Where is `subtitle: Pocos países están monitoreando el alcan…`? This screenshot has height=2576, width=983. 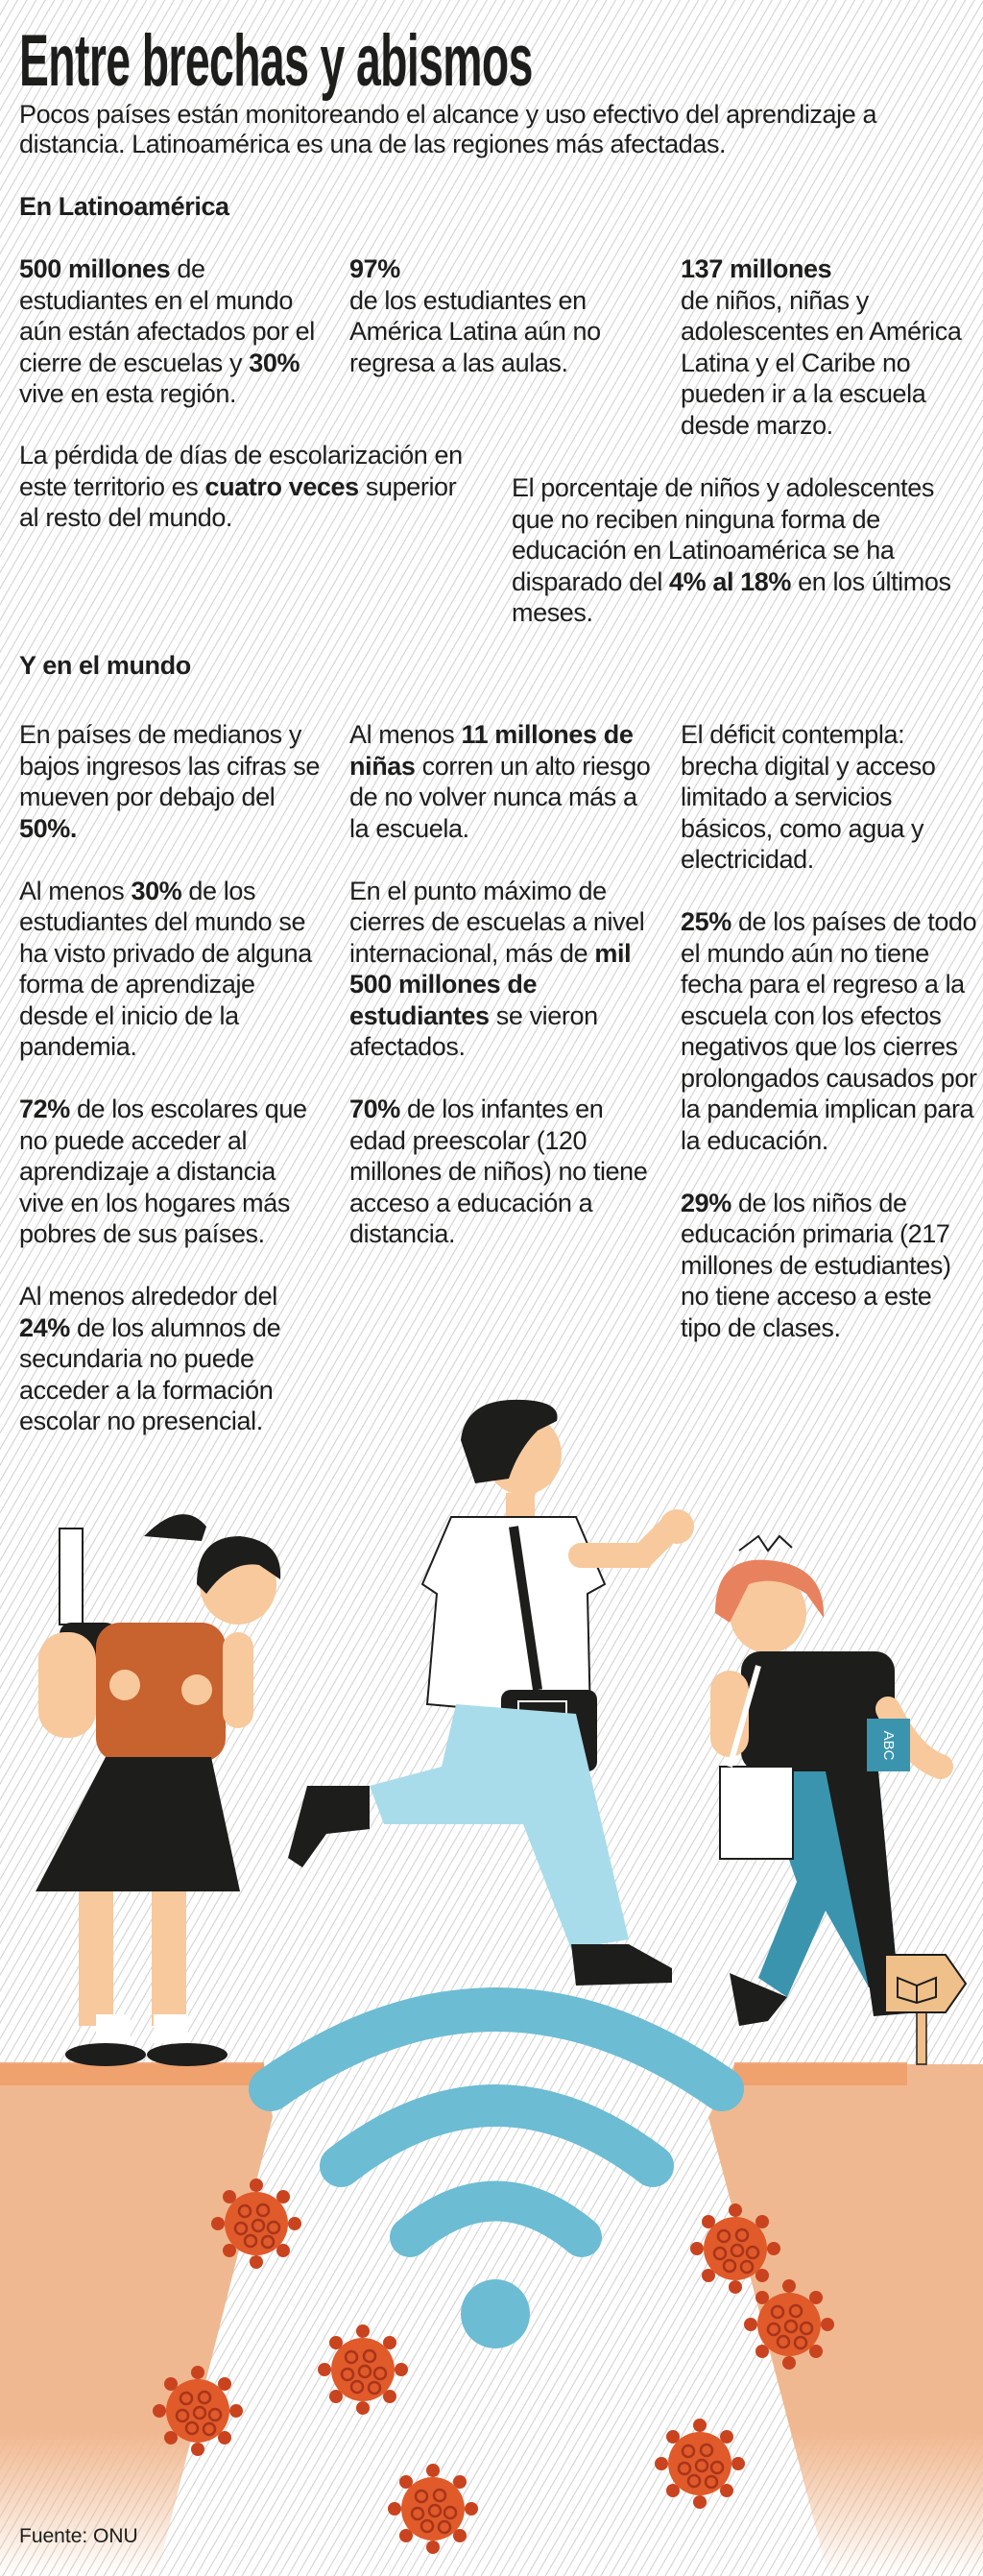 subtitle: Pocos países están monitoreando el alcan… is located at coordinates (448, 129).